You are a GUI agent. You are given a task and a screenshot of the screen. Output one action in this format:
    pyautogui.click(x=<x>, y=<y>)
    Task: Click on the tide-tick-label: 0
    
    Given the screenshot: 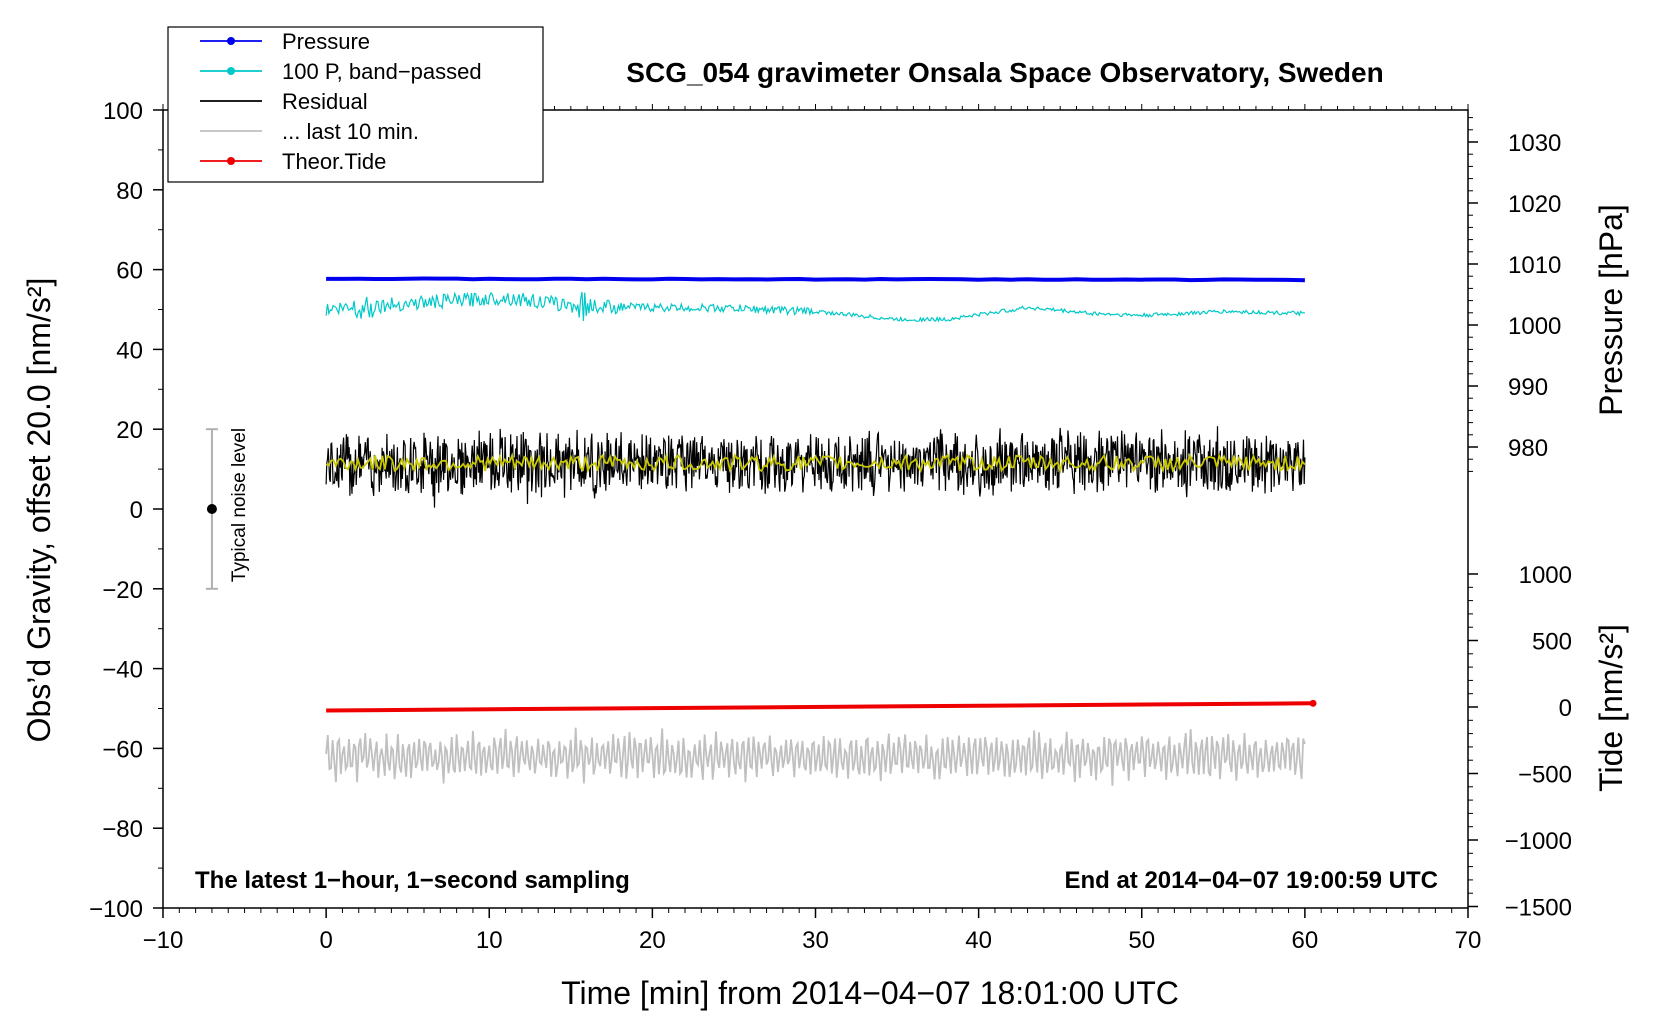 What is the action you would take?
    pyautogui.click(x=1565, y=708)
    